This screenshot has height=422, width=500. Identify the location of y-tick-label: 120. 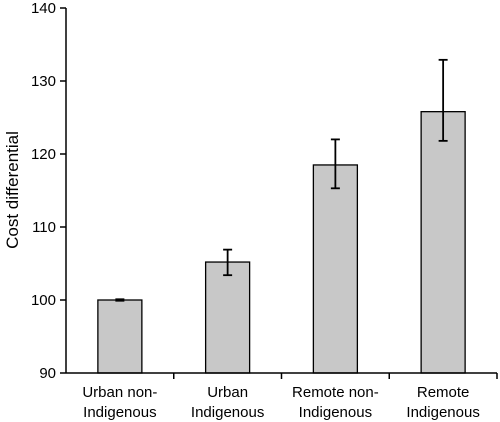
(43, 154).